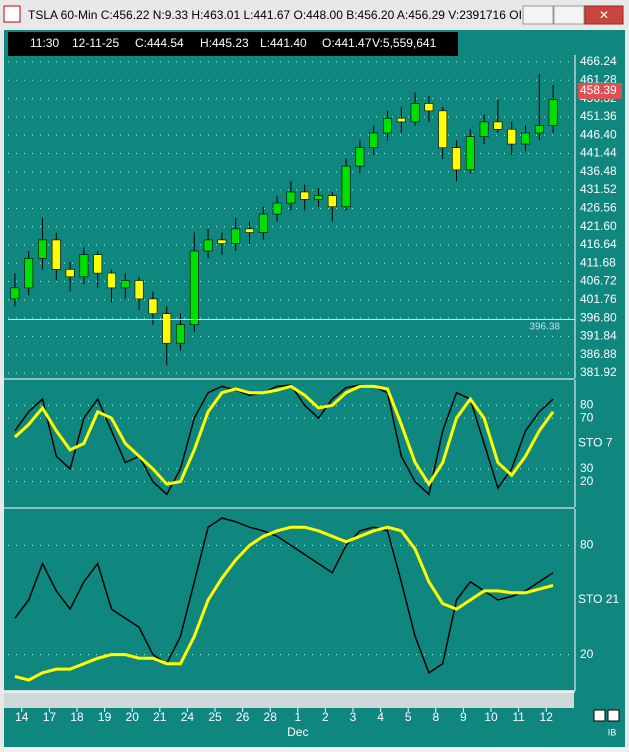  Describe the element at coordinates (598, 116) in the screenshot. I see `y-tick-label: 451.36` at that location.